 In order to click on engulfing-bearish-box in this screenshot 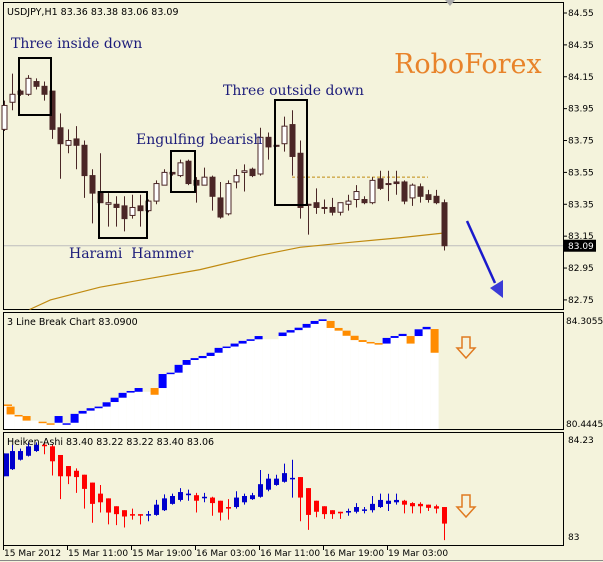, I will do `click(183, 171)`.